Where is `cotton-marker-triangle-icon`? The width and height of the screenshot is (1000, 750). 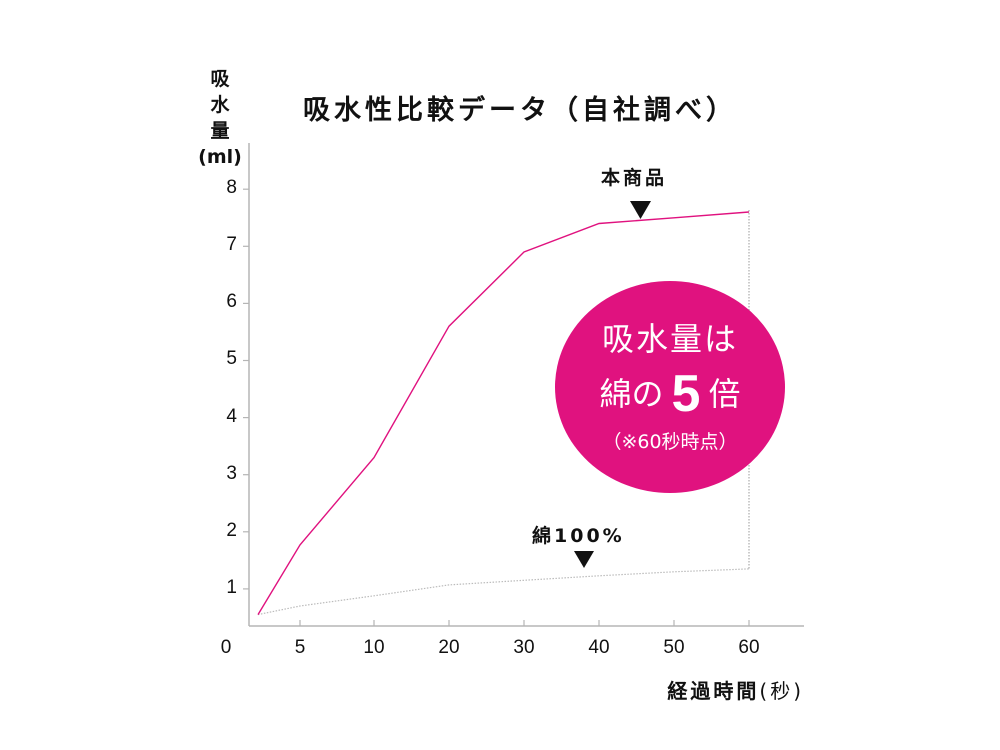
cotton-marker-triangle-icon is located at coordinates (584, 559).